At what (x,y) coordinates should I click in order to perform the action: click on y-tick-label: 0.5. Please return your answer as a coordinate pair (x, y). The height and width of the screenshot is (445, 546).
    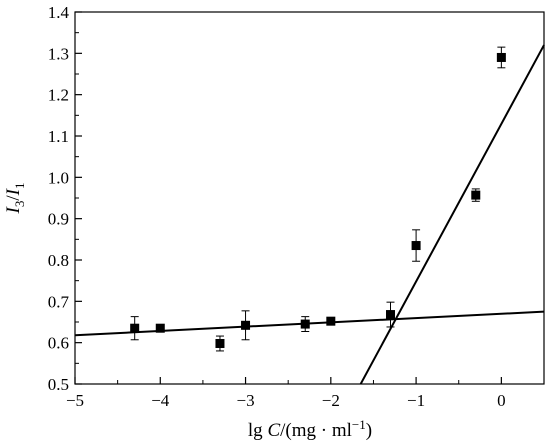
    Looking at the image, I should click on (58, 384).